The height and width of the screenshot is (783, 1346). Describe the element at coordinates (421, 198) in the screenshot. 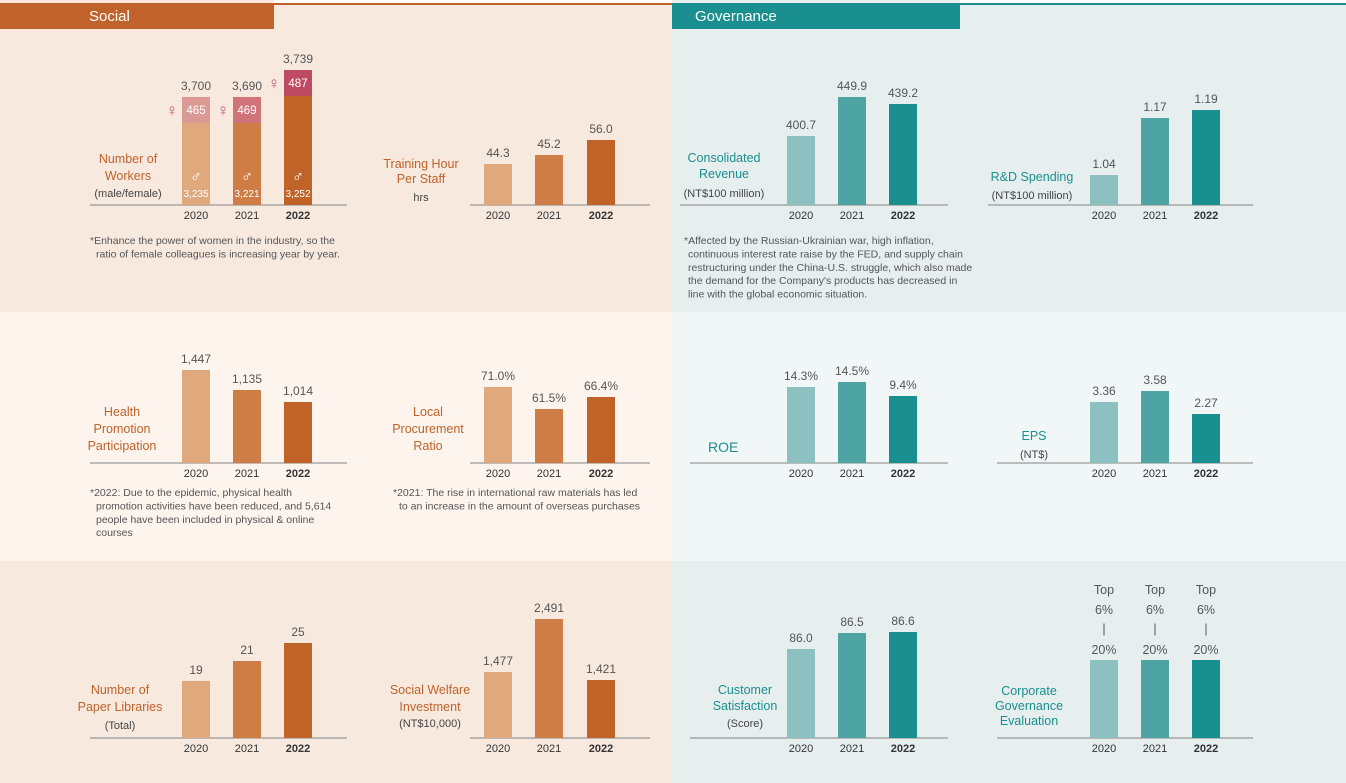

I see `training-sub-label: hrs` at that location.